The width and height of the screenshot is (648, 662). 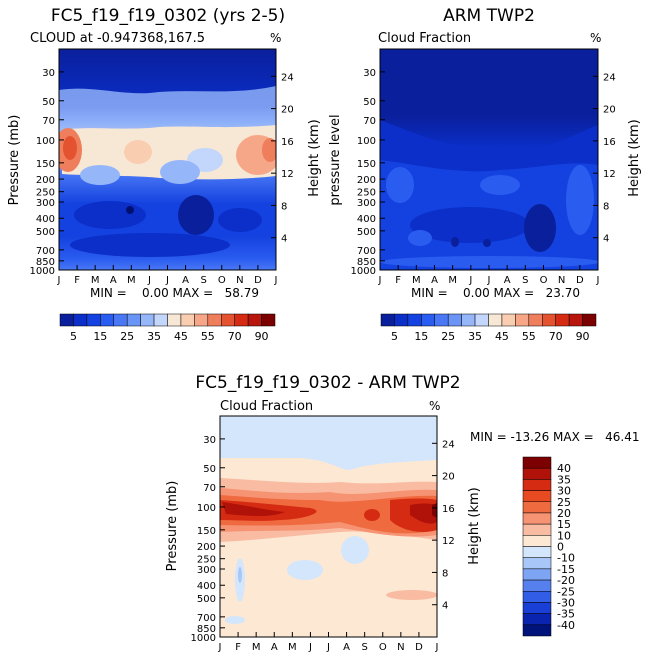 I want to click on obs-ptick-label: 50, so click(x=369, y=102).